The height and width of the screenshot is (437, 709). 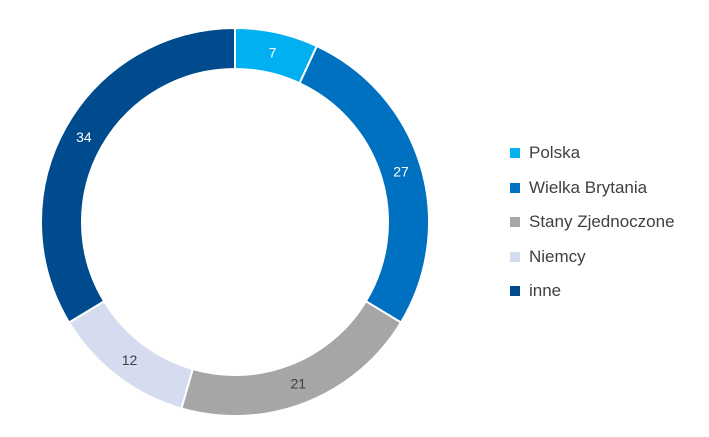 What do you see at coordinates (555, 153) in the screenshot?
I see `legend-label: Polska` at bounding box center [555, 153].